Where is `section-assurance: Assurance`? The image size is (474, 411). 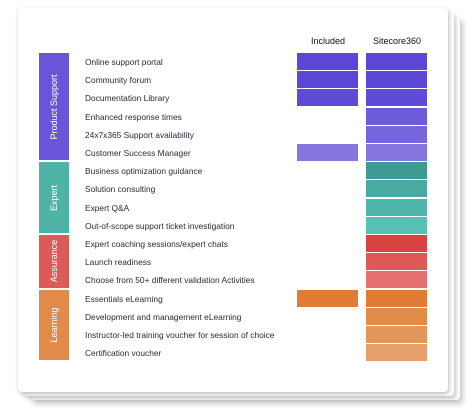 section-assurance: Assurance is located at coordinates (54, 261).